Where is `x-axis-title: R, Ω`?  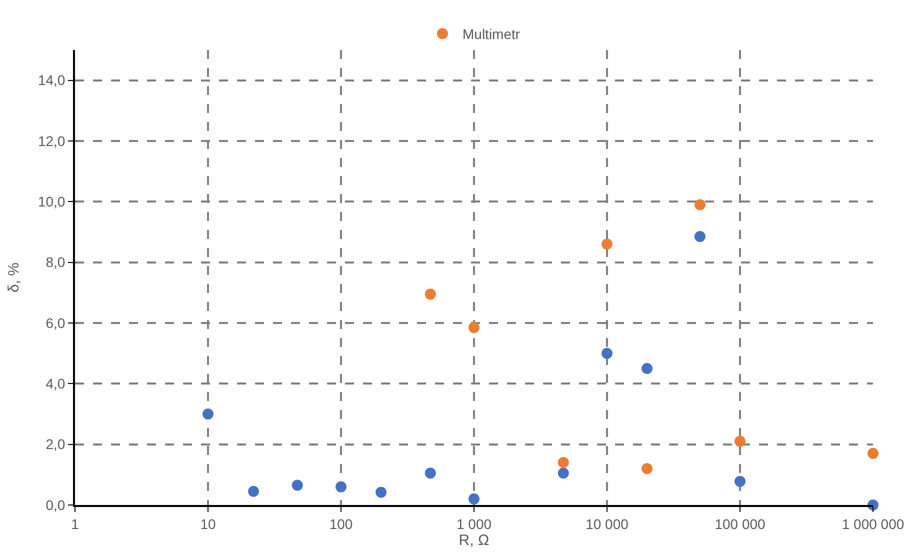 x-axis-title: R, Ω is located at coordinates (474, 540).